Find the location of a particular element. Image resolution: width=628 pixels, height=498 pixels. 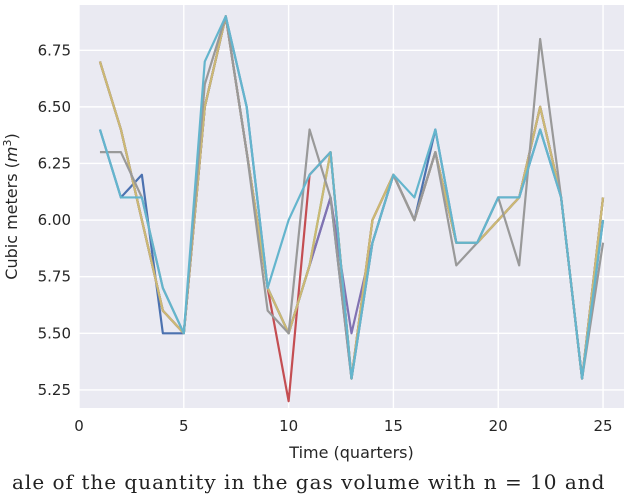

y-tick-label: 6.00 is located at coordinates (54, 220).